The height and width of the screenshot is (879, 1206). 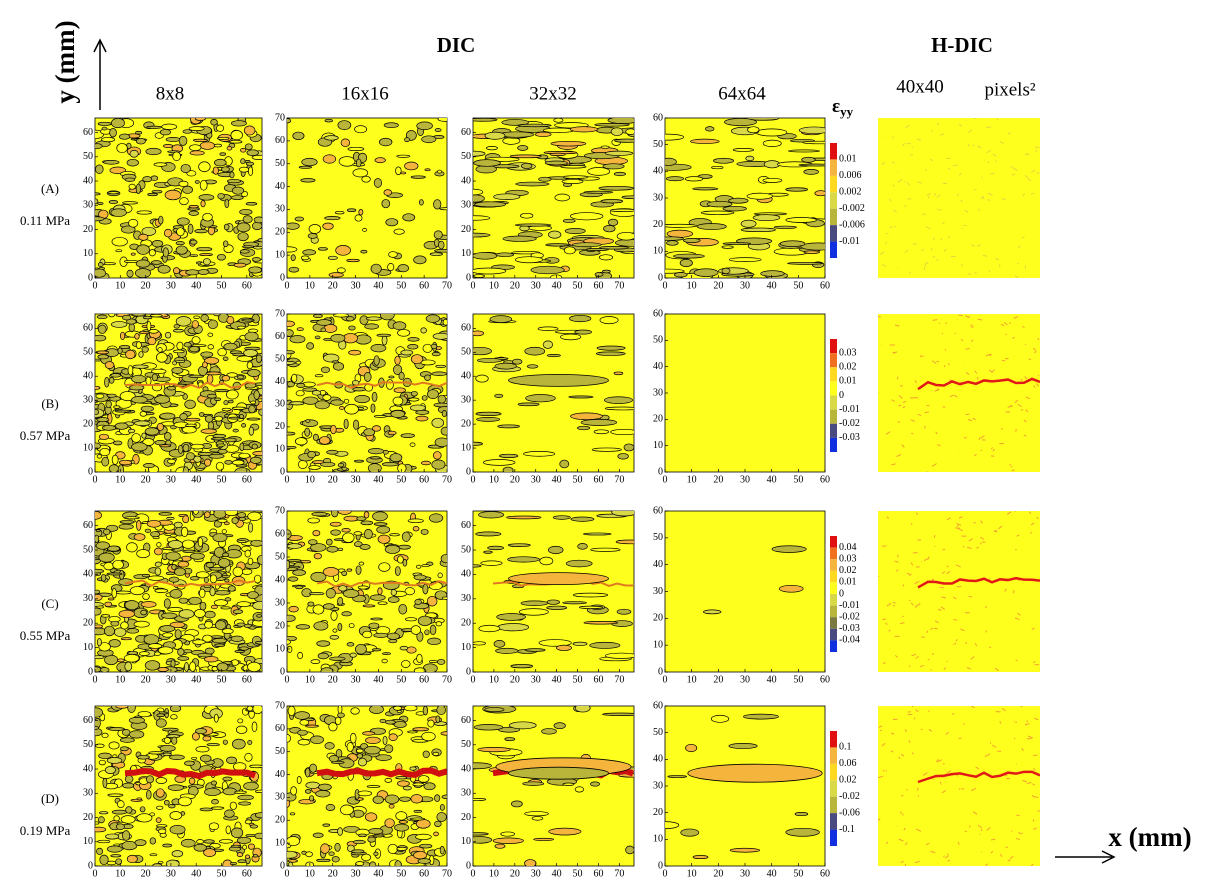 I want to click on colorbar-segment, so click(x=833, y=374).